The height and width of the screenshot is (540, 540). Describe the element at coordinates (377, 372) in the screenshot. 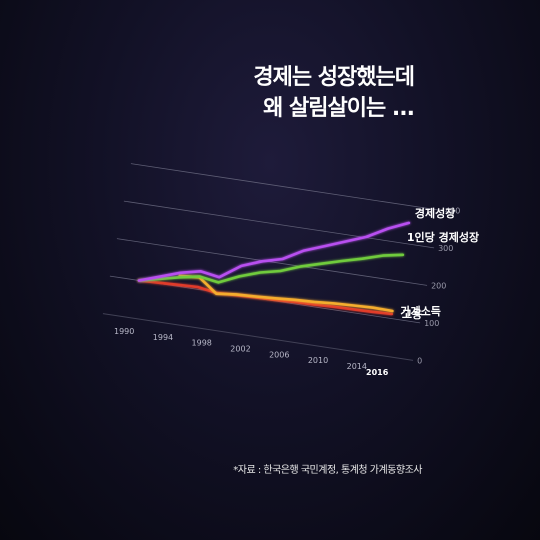

I see `x-tick-label: 2016` at that location.